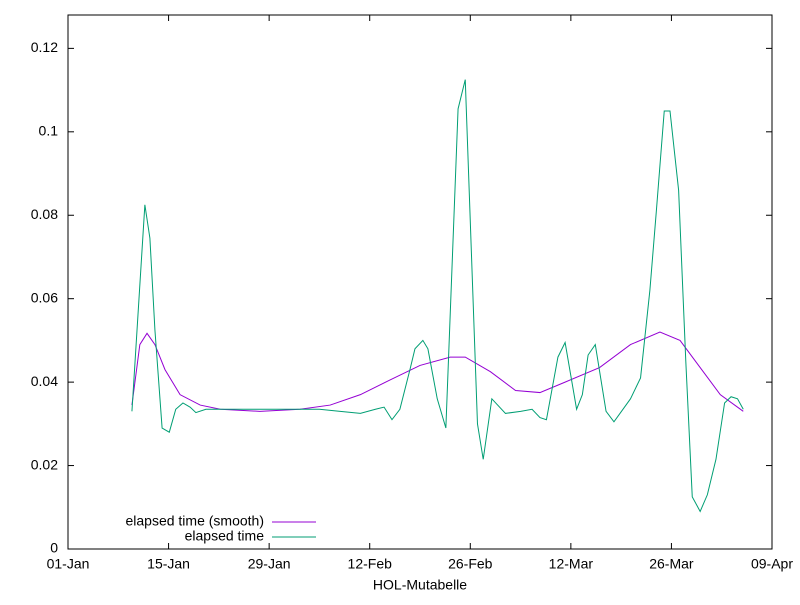 This screenshot has height=605, width=800. What do you see at coordinates (44, 464) in the screenshot?
I see `y-tick-label: 0.02` at bounding box center [44, 464].